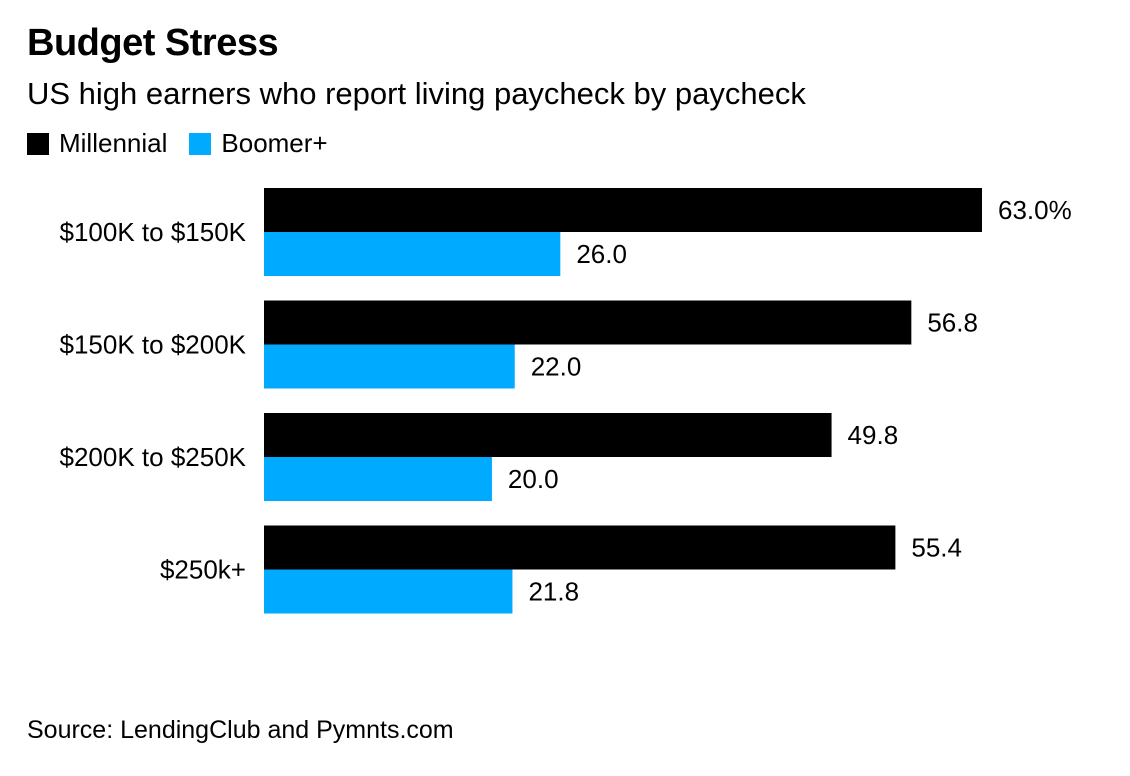  Describe the element at coordinates (153, 345) in the screenshot. I see `category-label: $150K to $200K` at that location.